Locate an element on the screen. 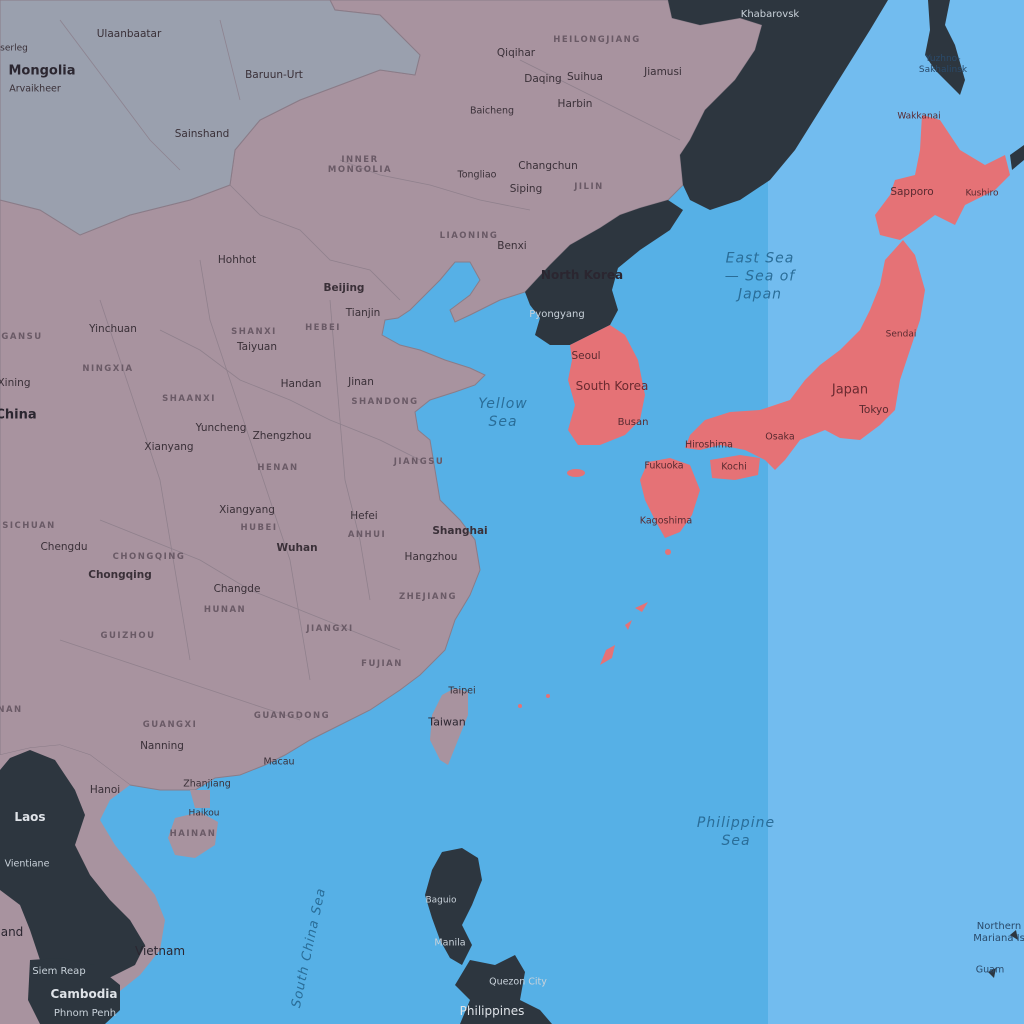 The height and width of the screenshot is (1024, 1024). label-kushiro: Kushiro is located at coordinates (982, 193).